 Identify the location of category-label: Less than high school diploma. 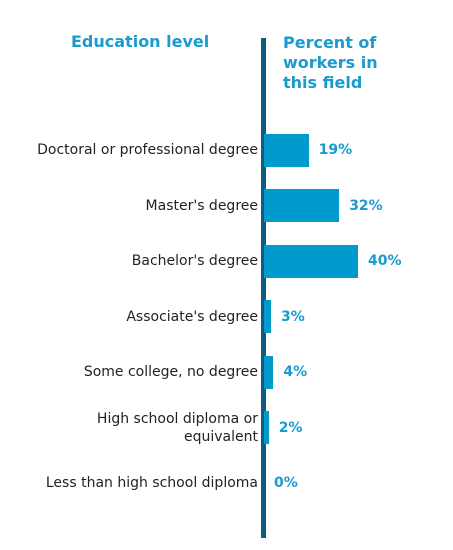
(151, 483).